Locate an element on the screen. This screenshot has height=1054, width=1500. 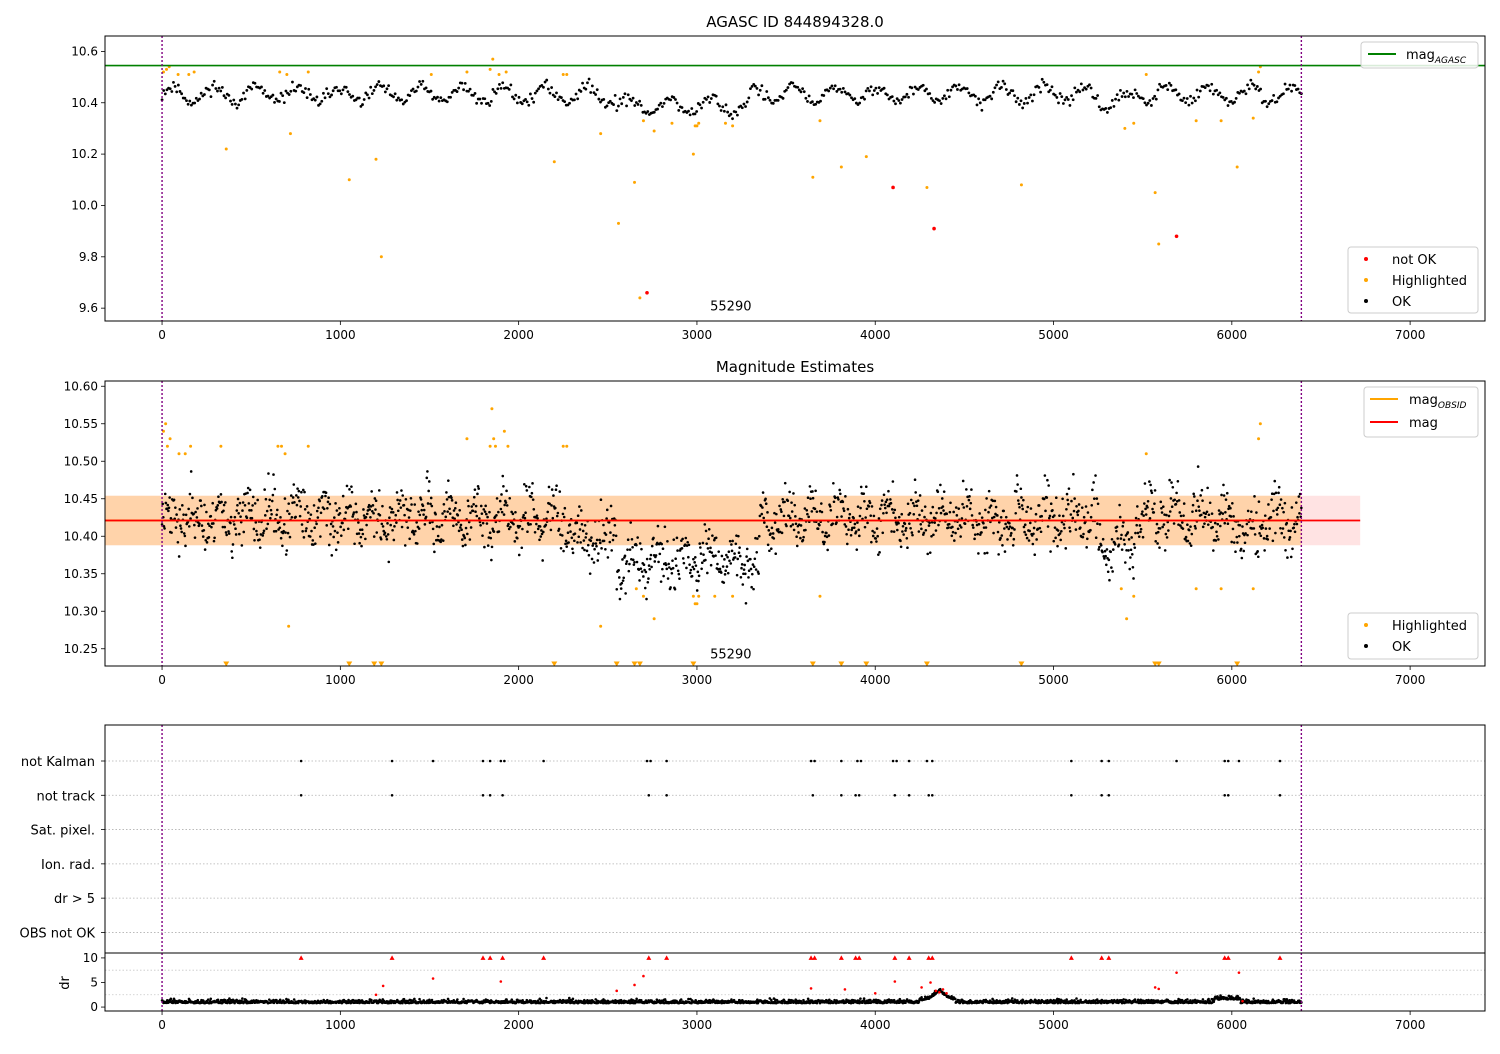
panel-estimates-title: Magnitude Estimates is located at coordinates (795, 367).